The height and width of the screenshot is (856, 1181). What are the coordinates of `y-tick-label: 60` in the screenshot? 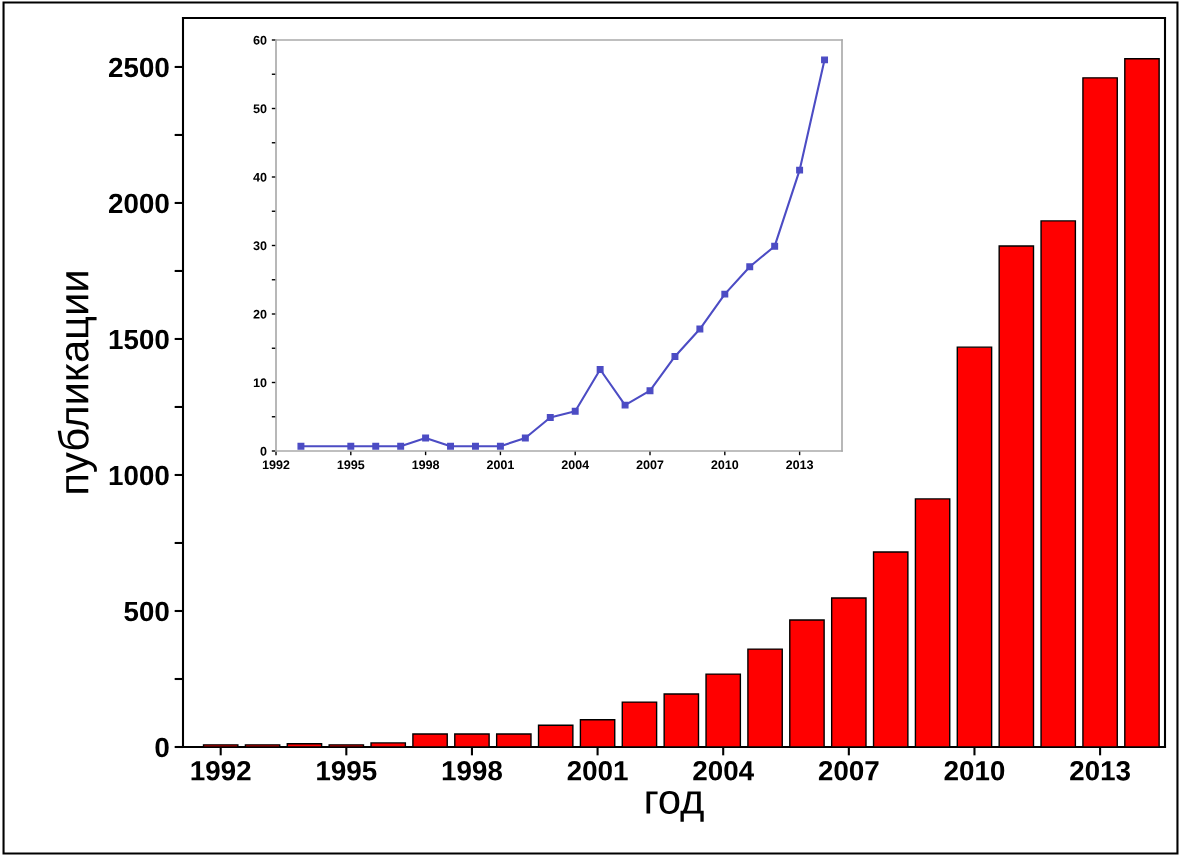 It's located at (260, 40).